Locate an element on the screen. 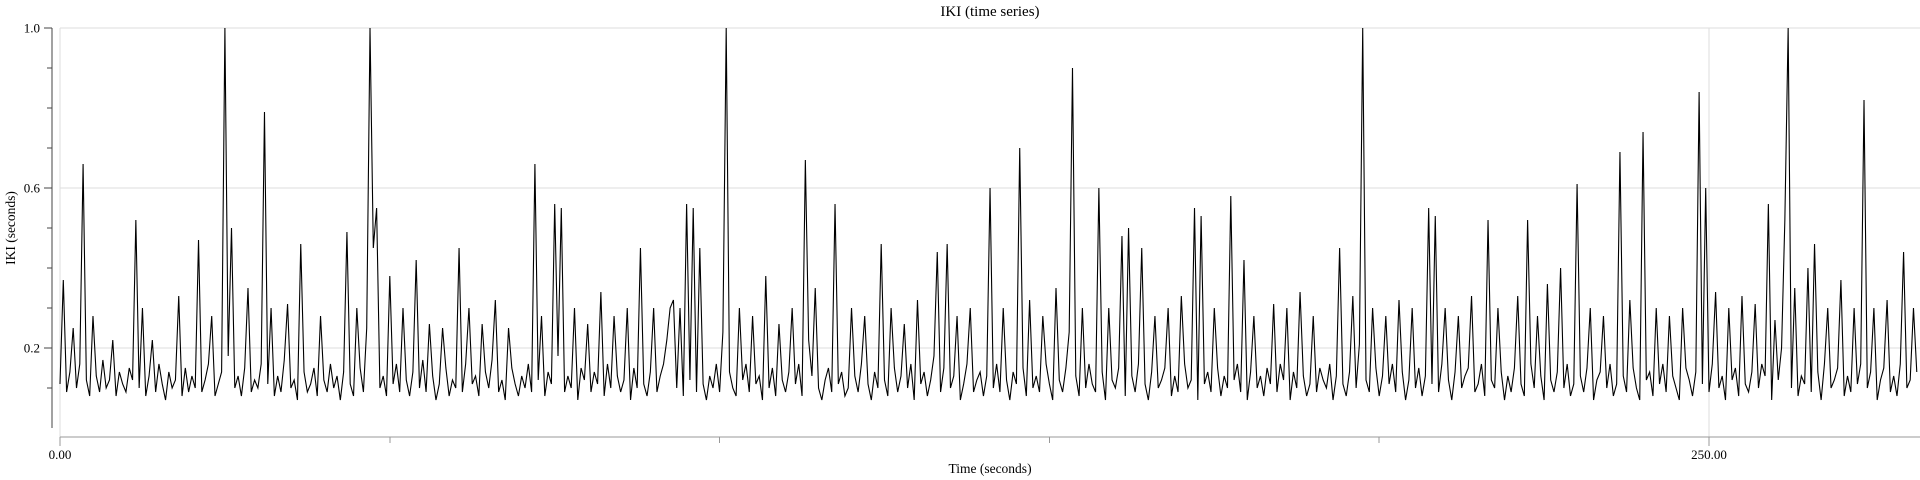 Image resolution: width=1920 pixels, height=480 pixels. chart-title: IKI (time series) is located at coordinates (989, 12).